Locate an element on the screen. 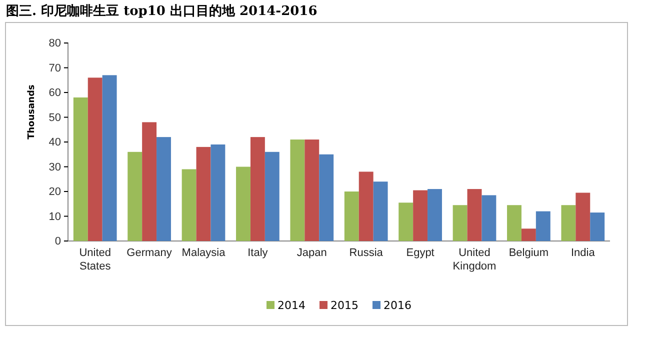  x-tick-label: Japan is located at coordinates (311, 253).